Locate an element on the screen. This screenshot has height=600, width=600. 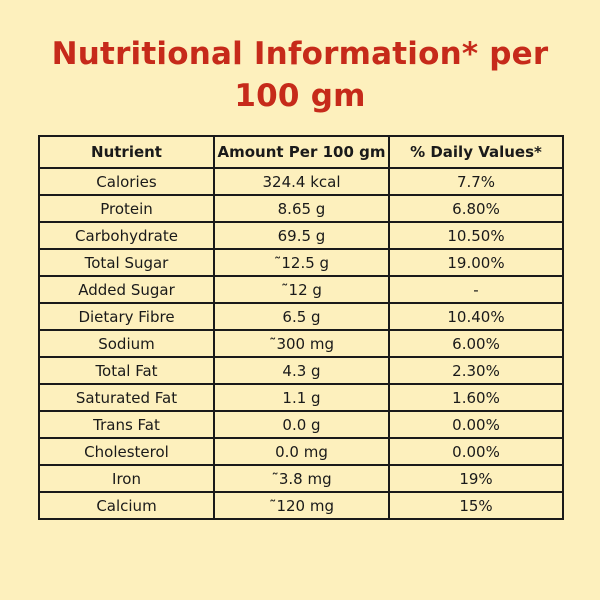
table-row: Calories 324.4 kcal 7.7% is located at coordinates (301, 181).